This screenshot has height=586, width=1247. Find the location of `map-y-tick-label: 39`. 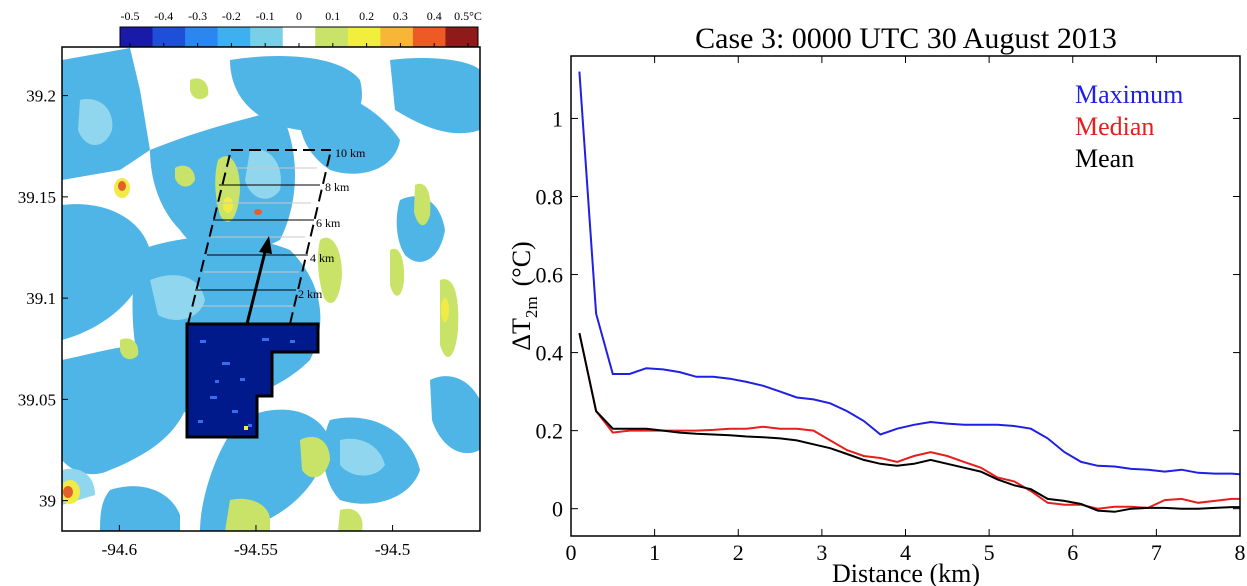

map-y-tick-label: 39 is located at coordinates (47, 501).